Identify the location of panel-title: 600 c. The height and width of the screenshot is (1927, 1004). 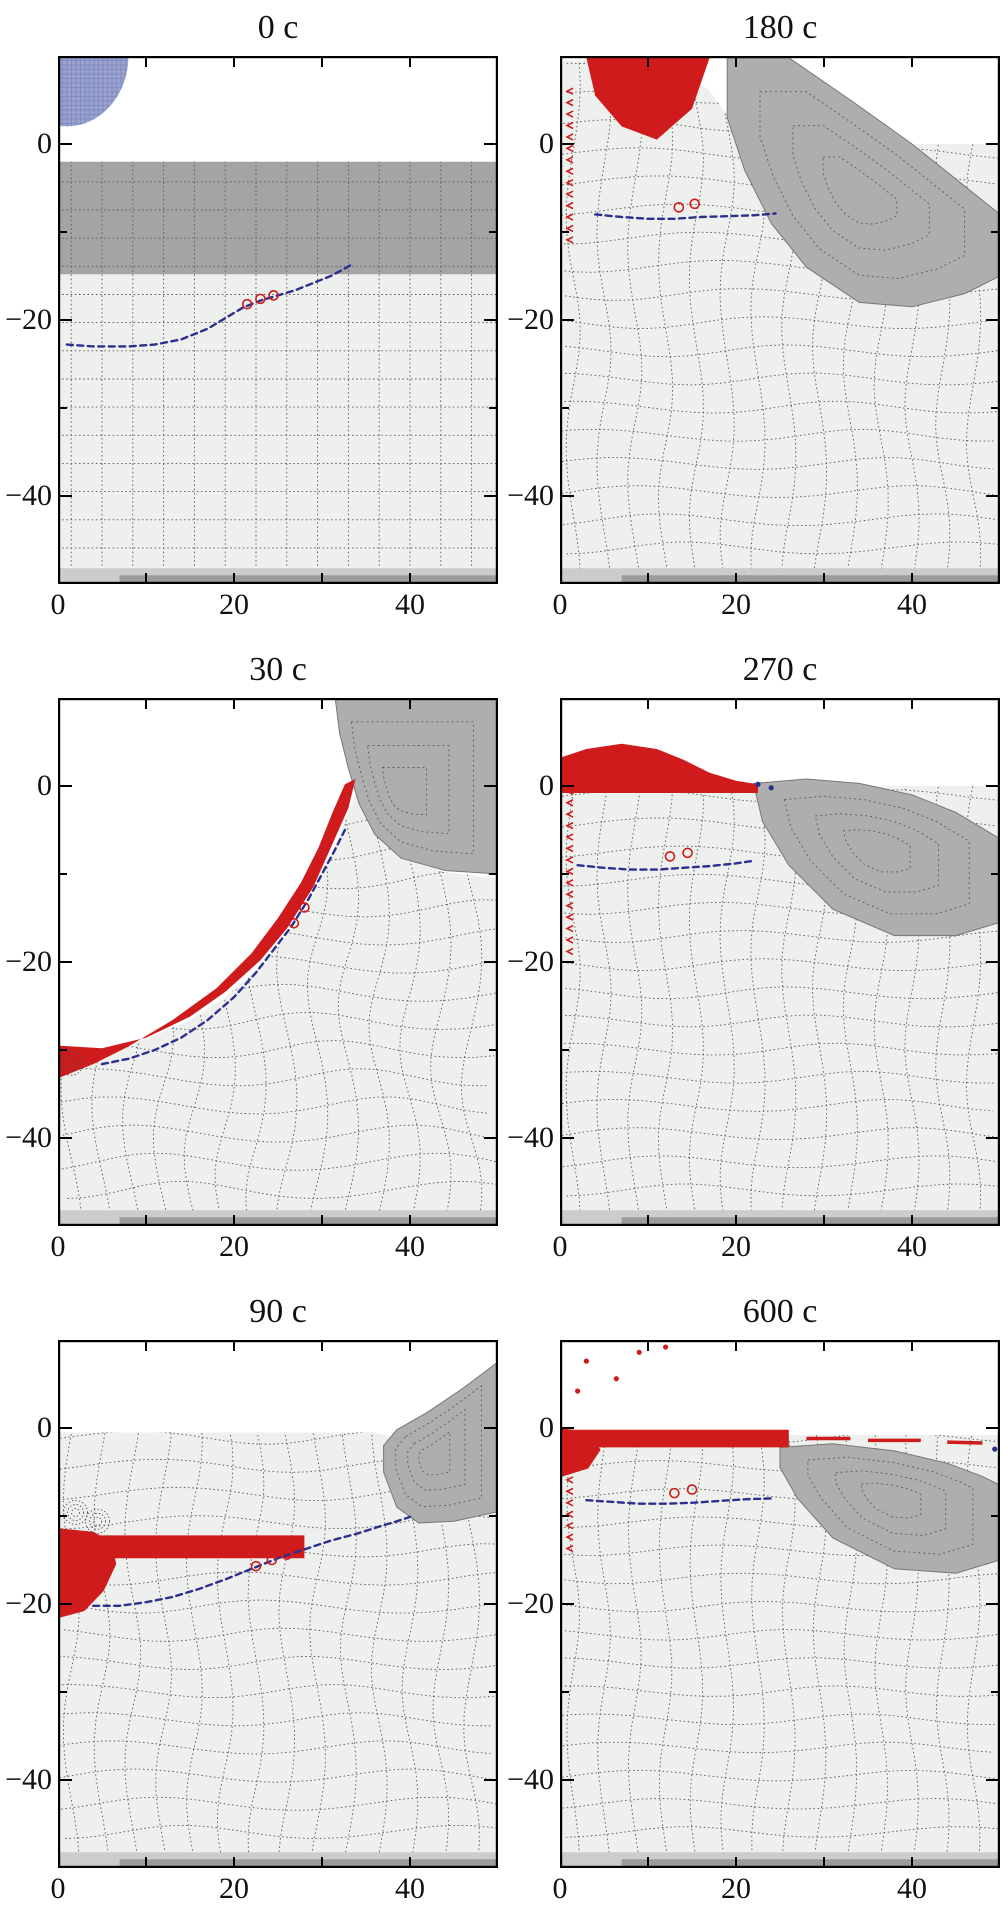
(780, 1311).